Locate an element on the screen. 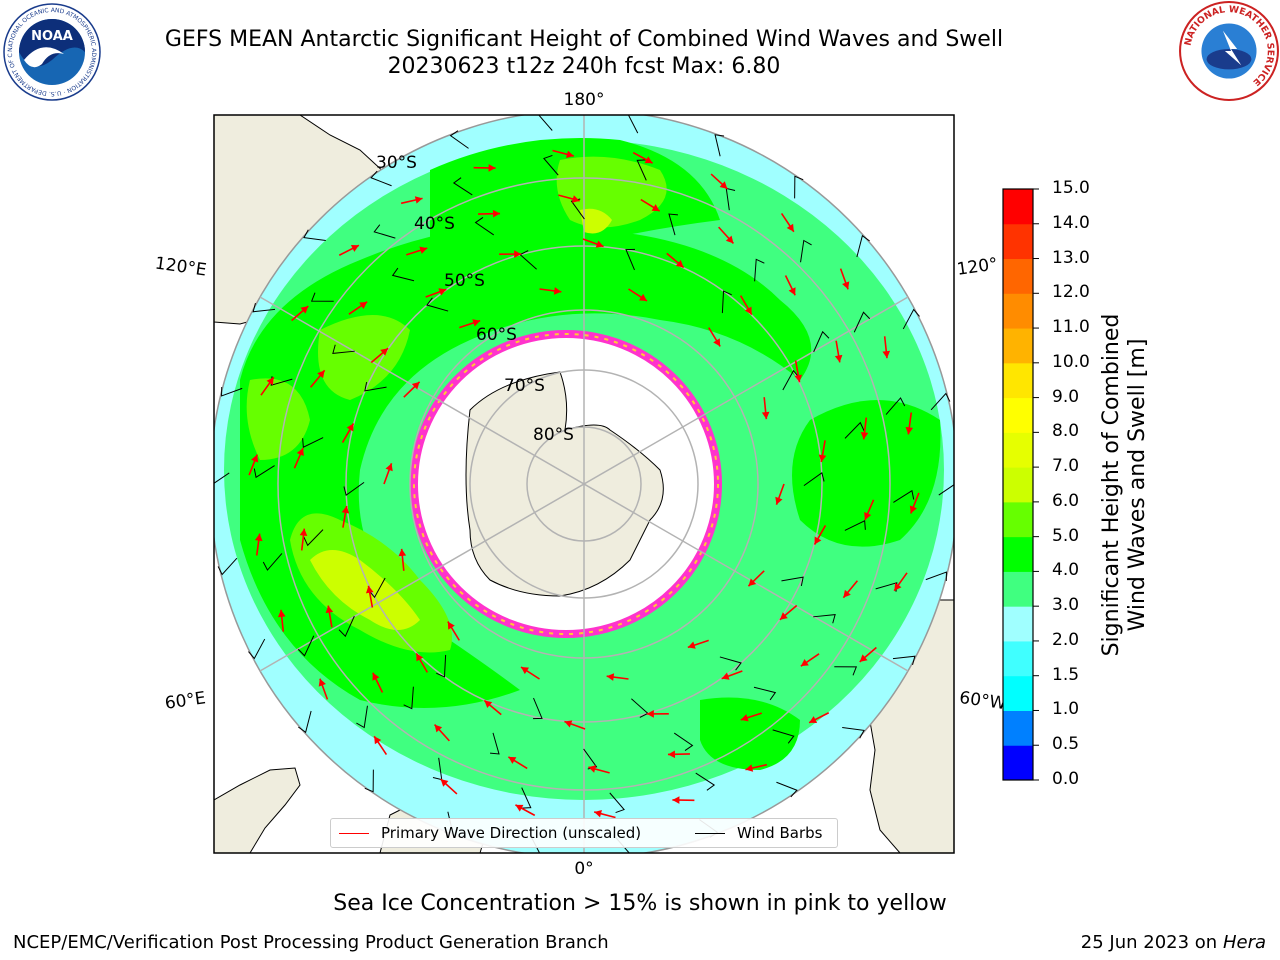 Image resolution: width=1280 pixels, height=960 pixels. colorbar-title-line2: Wind Waves and Swell [m] is located at coordinates (1137, 485).